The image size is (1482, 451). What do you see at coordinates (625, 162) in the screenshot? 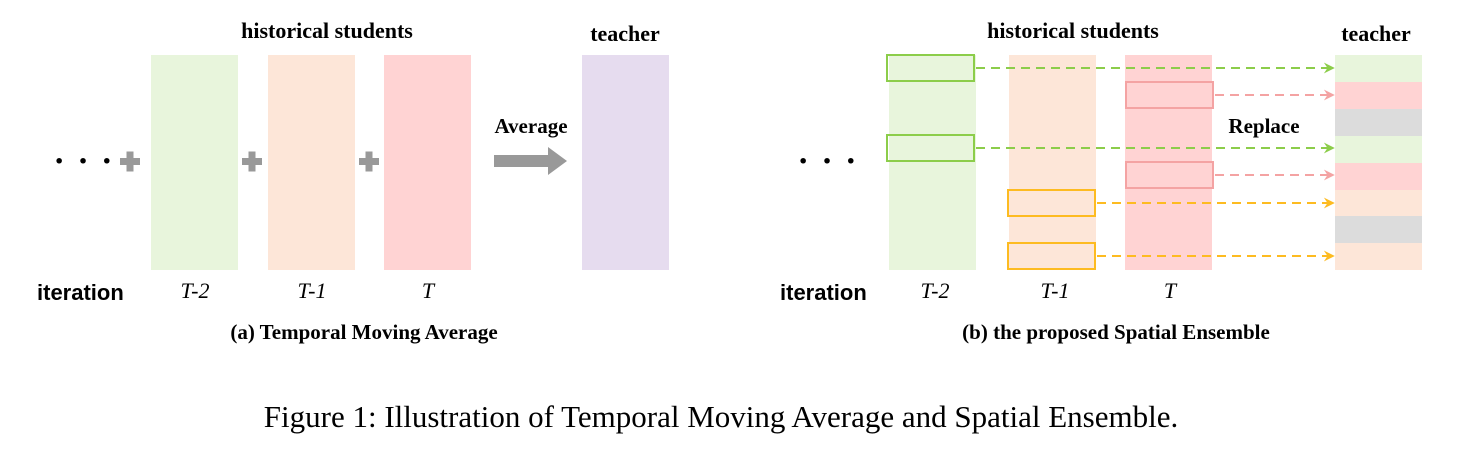
I see `teacher-model-a` at bounding box center [625, 162].